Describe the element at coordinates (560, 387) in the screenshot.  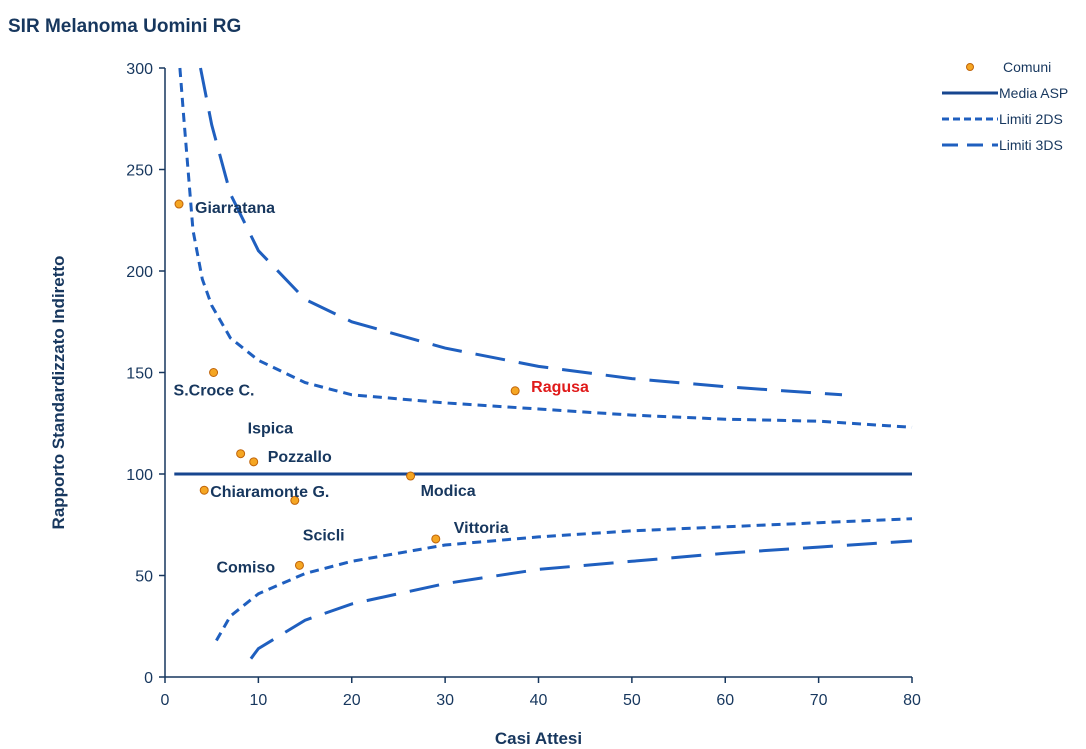
I see `point-label: Ragusa` at that location.